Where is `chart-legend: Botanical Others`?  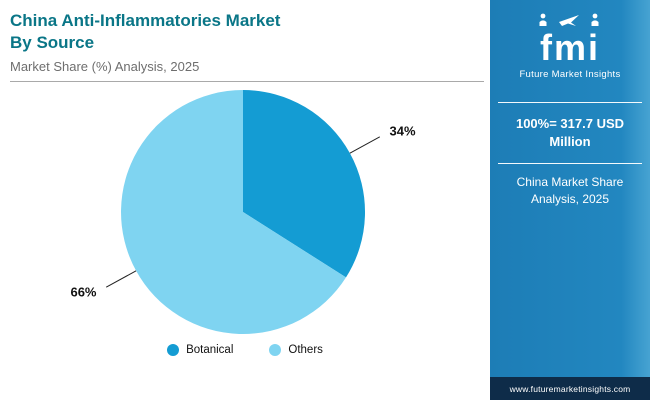 chart-legend: Botanical Others is located at coordinates (245, 349).